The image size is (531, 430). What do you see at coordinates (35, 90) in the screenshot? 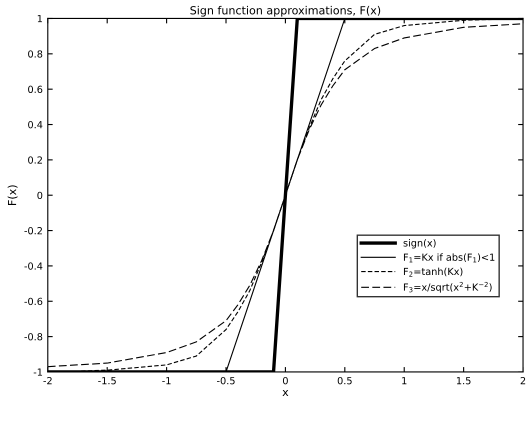
I see `y-tick-label: 0.6` at bounding box center [35, 90].